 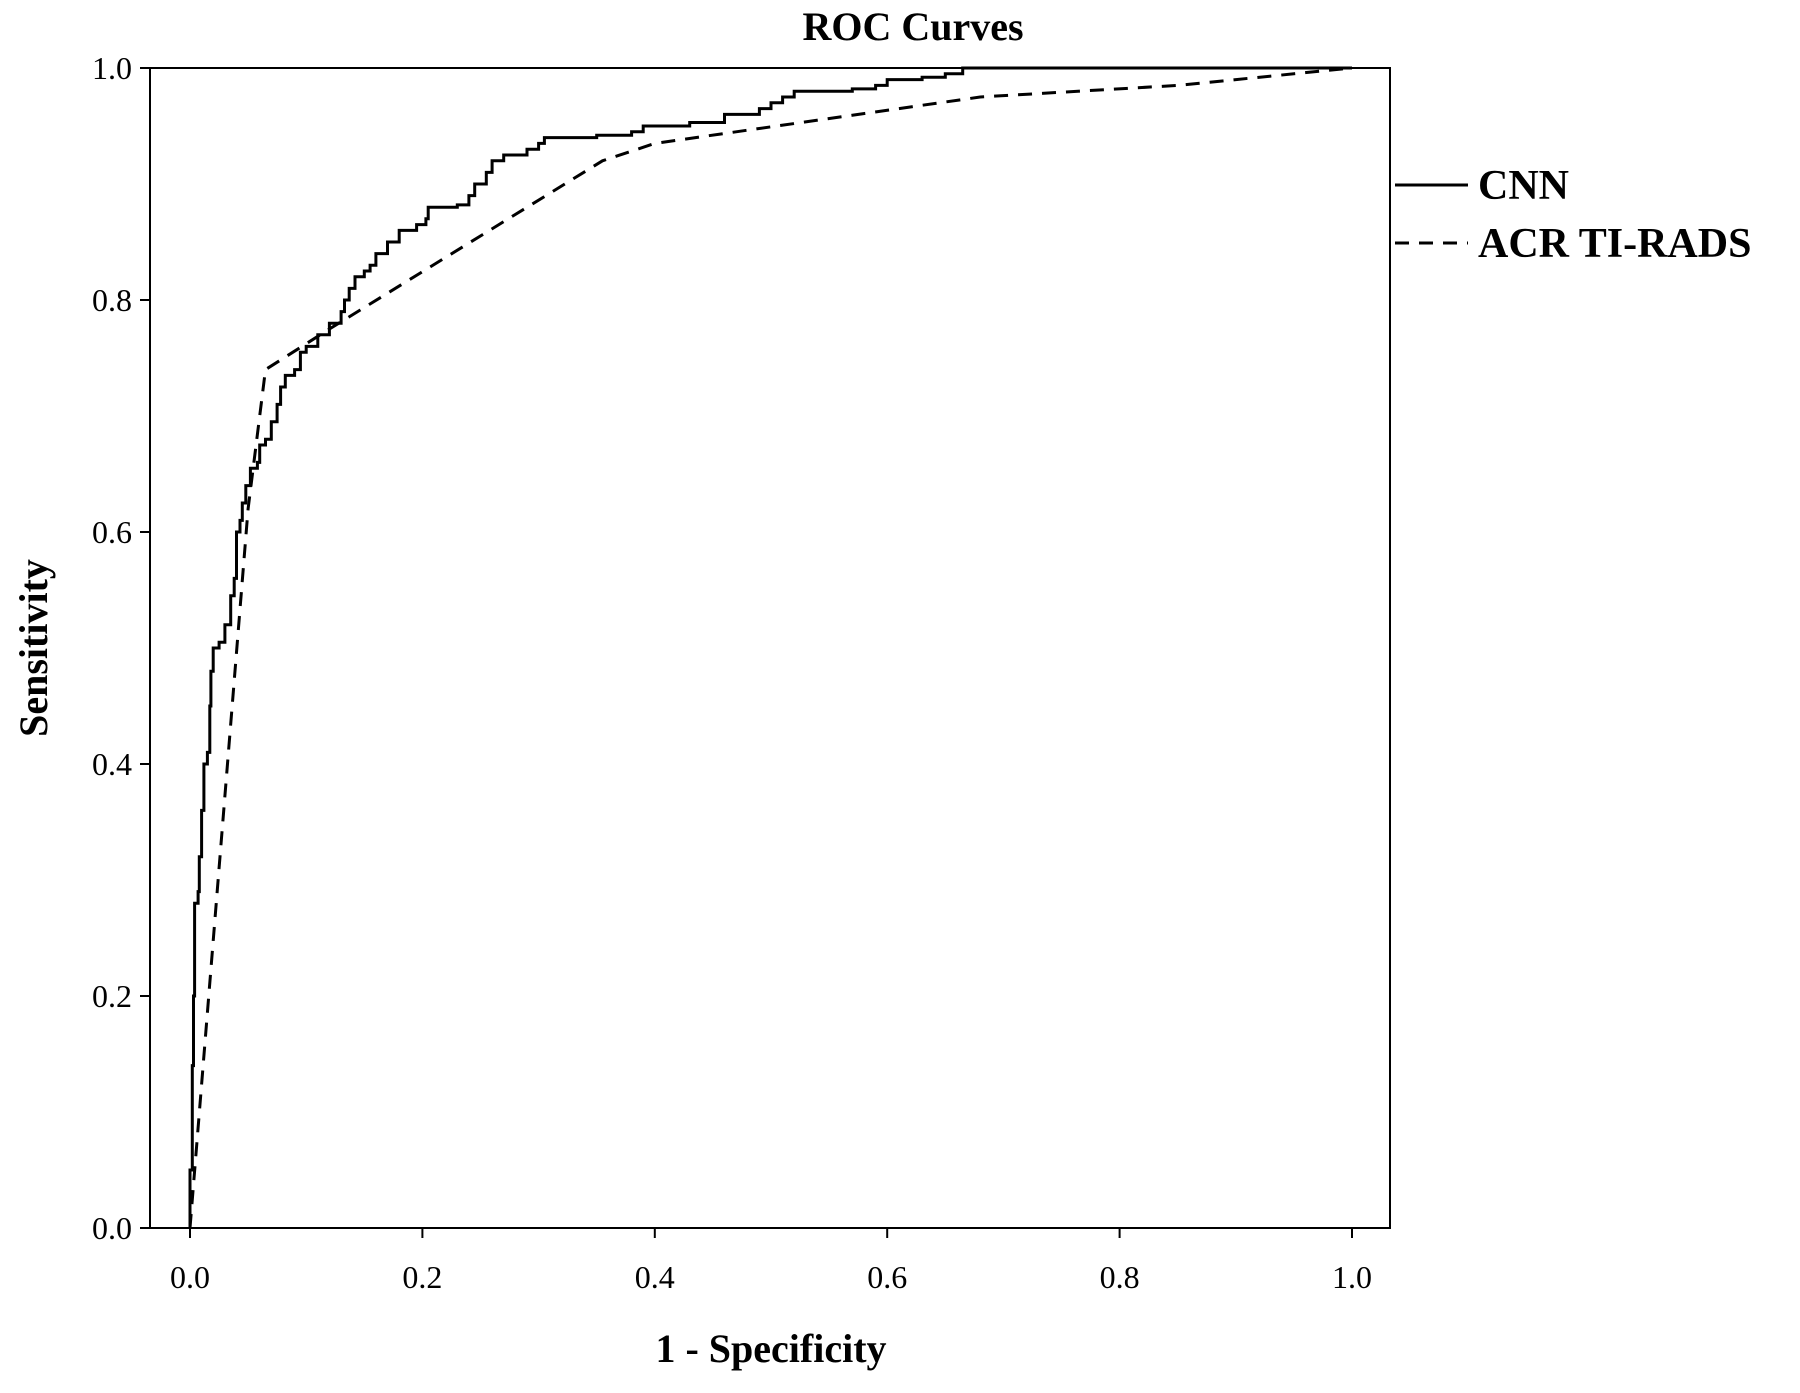 I want to click on y-axis-title: Sensitivity, so click(x=33, y=648).